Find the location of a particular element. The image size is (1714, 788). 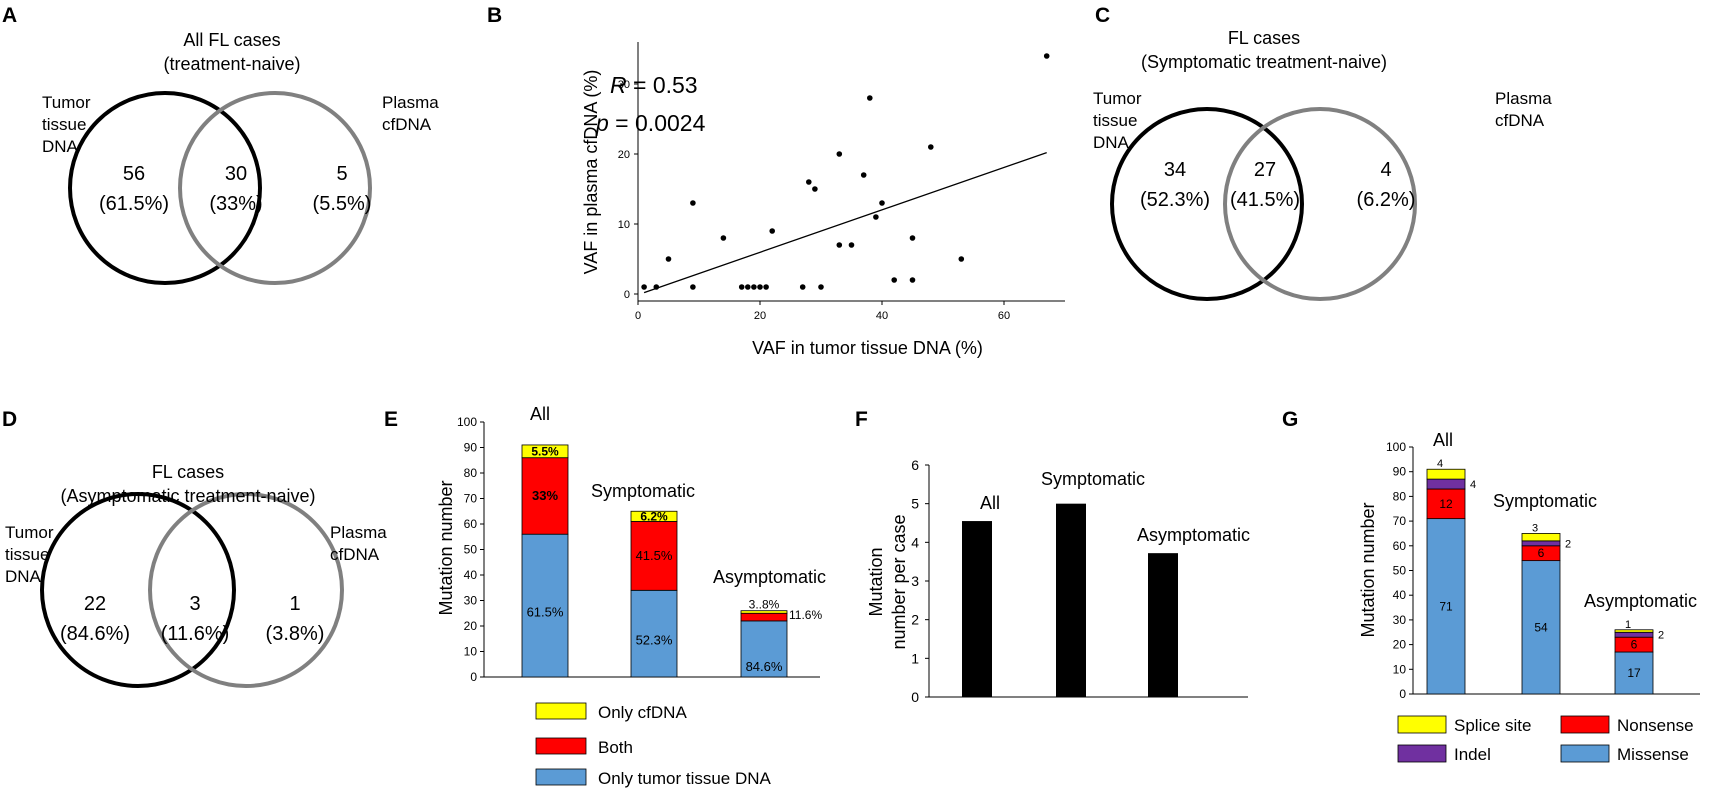

chart-f-ylabel-line2: number per case is located at coordinates (899, 581).